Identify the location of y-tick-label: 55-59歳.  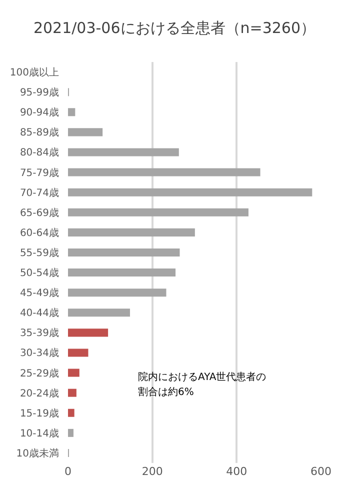
(39, 252).